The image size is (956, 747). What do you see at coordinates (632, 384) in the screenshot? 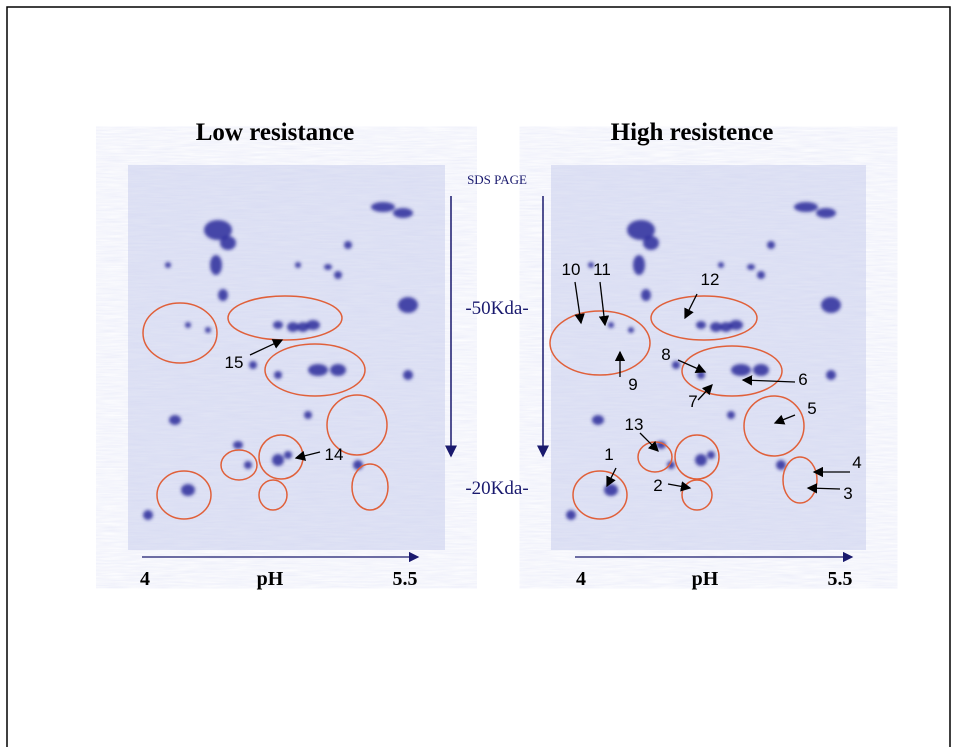
I see `spot-label: 9` at bounding box center [632, 384].